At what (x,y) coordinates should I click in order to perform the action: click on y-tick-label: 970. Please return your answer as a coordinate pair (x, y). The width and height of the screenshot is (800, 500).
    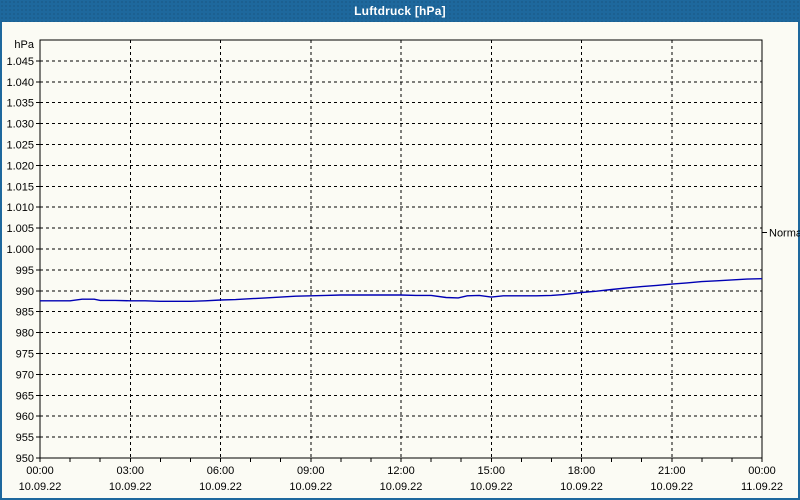
    Looking at the image, I should click on (25, 375).